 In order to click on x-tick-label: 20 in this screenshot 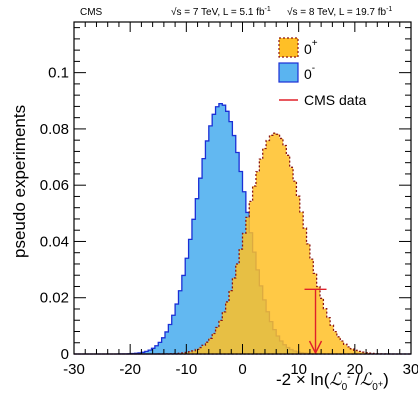, I will do `click(354, 369)`.